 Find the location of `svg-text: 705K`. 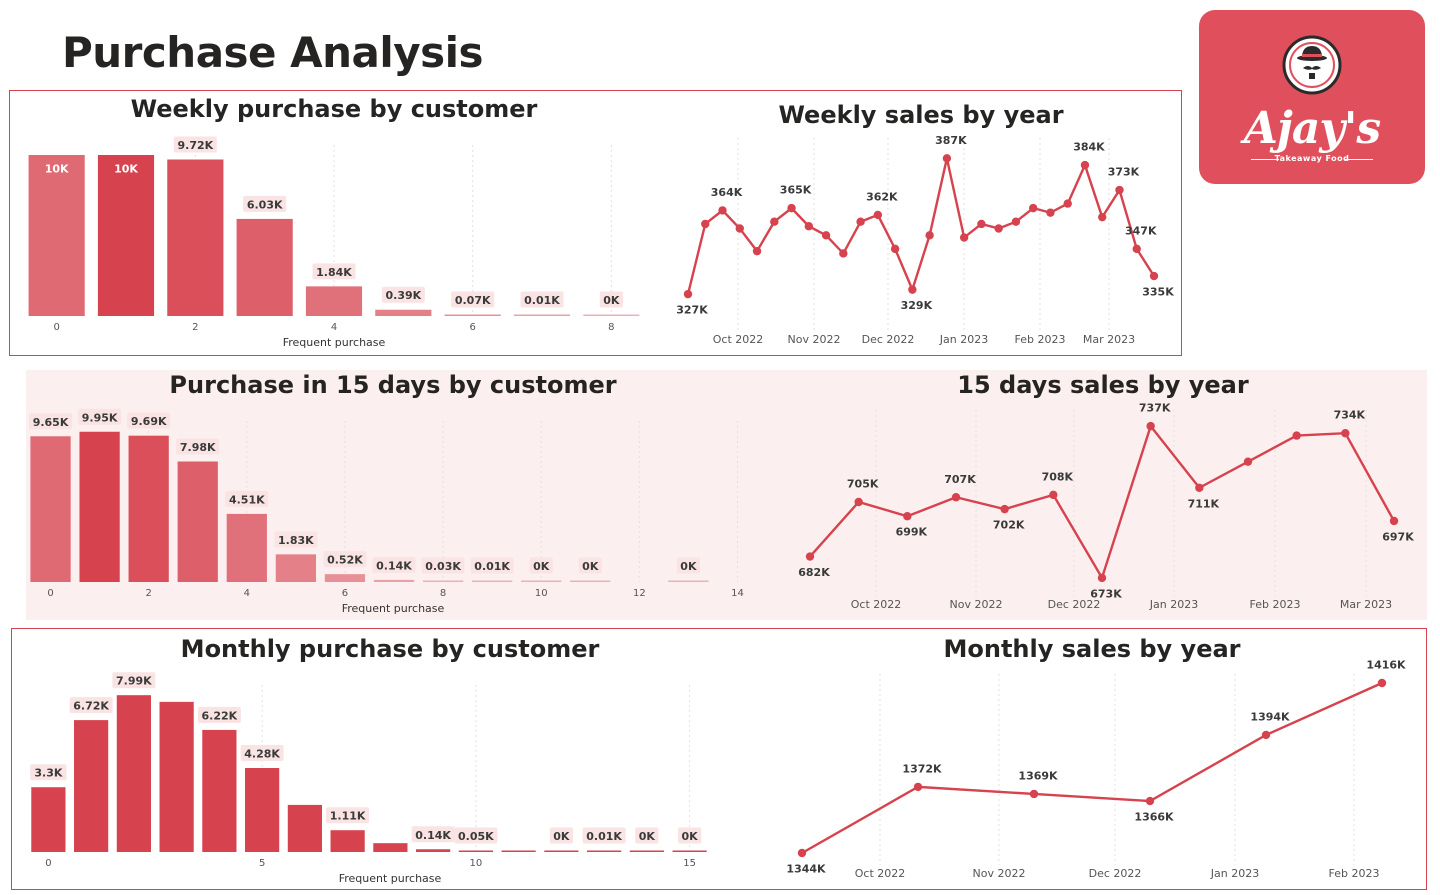

svg-text: 705K is located at coordinates (863, 484).